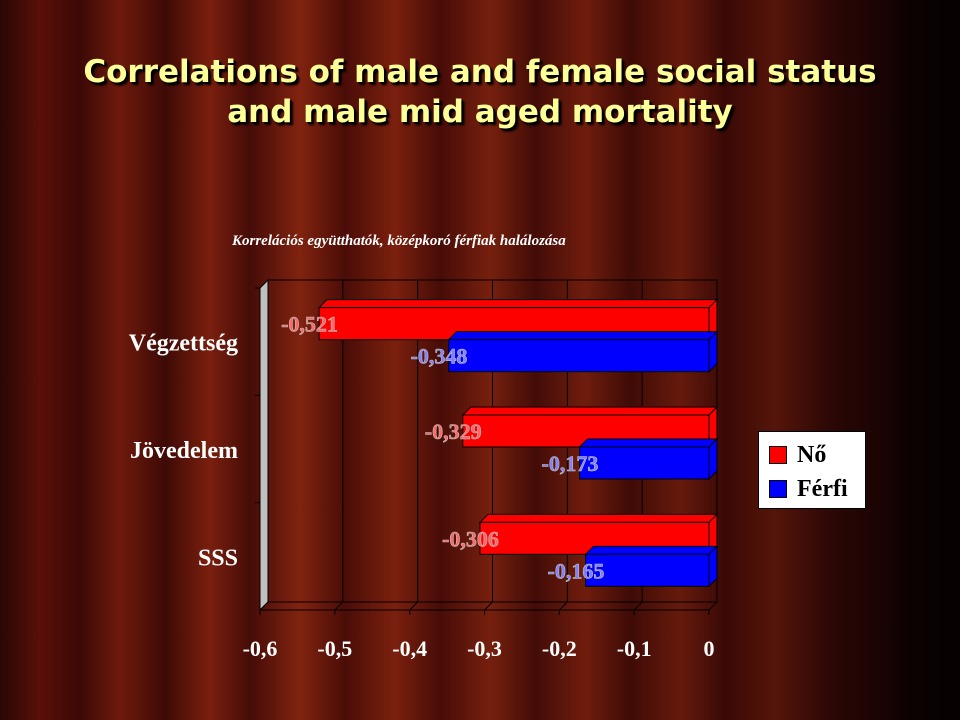 This screenshot has width=960, height=720. Describe the element at coordinates (334, 648) in the screenshot. I see `x-tick-label: -0,5` at that location.